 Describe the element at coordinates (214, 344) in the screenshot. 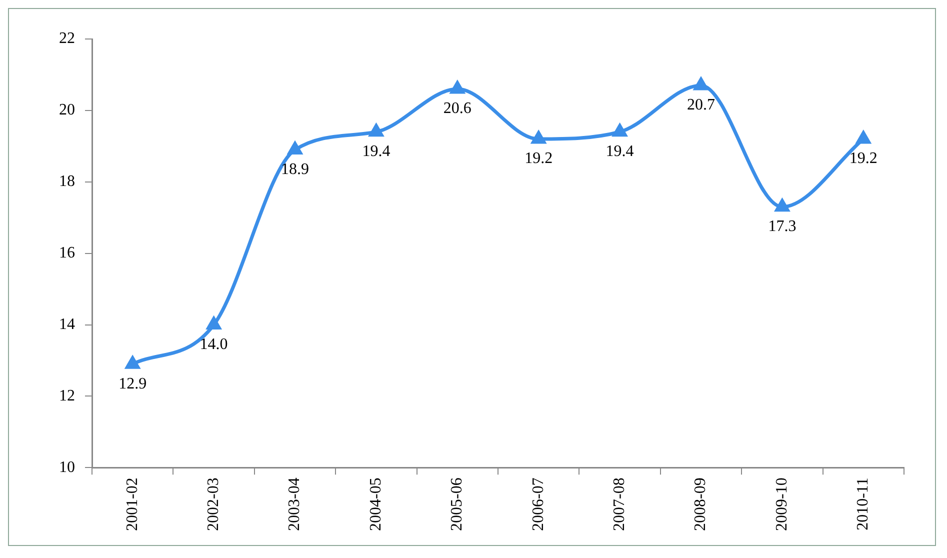

I see `data-label: 14.0` at that location.